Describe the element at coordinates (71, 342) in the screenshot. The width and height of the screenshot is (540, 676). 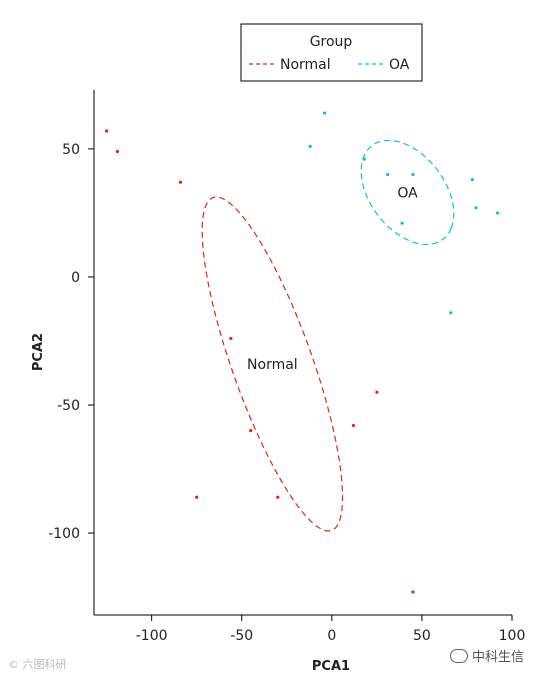
I see `y-ticks: 50 0 -50 -100` at that location.